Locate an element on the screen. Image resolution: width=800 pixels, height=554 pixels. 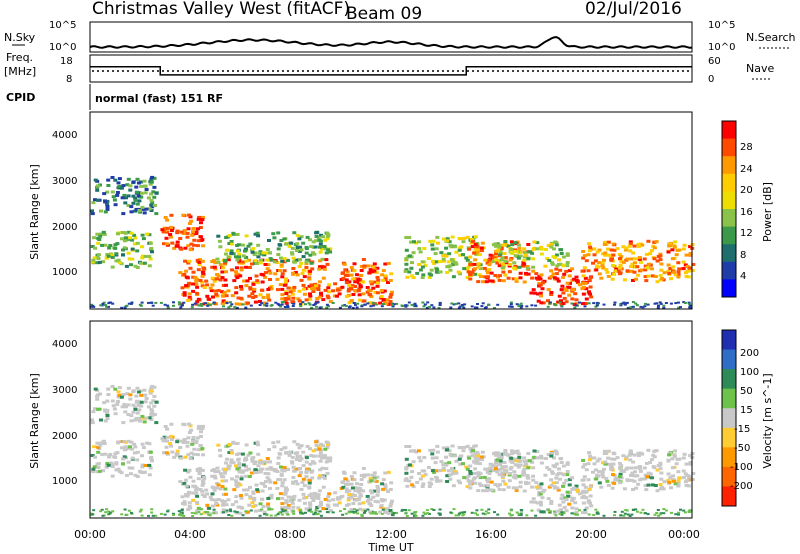
velocity-colorbar-swatch is located at coordinates (729, 379).